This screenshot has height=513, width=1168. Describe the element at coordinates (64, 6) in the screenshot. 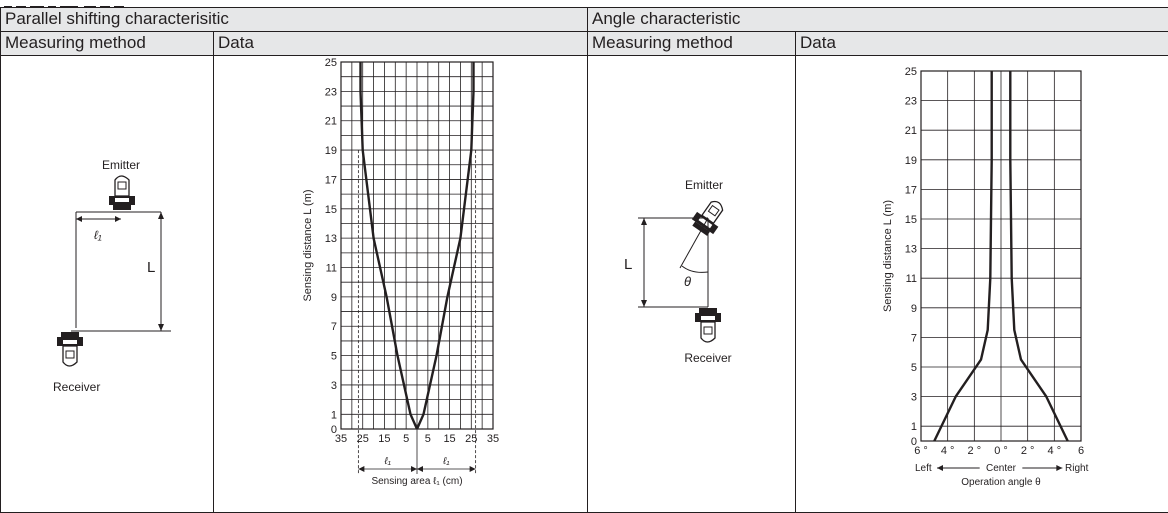

I see `cropped-heading-glyphs` at that location.